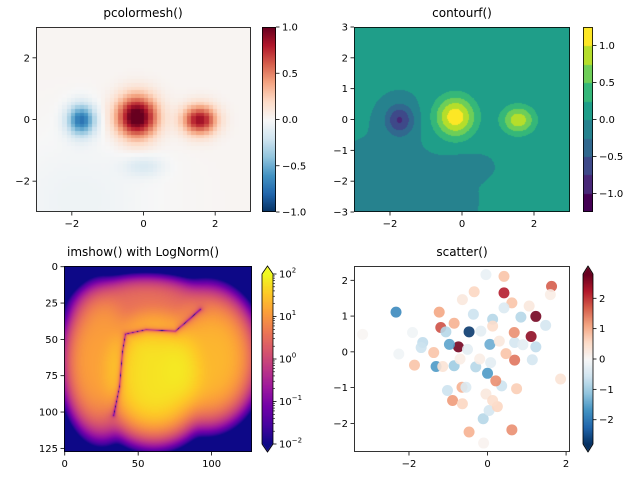 The image size is (640, 480). Describe the element at coordinates (602, 360) in the screenshot. I see `colorbar-tick-label: 0` at that location.